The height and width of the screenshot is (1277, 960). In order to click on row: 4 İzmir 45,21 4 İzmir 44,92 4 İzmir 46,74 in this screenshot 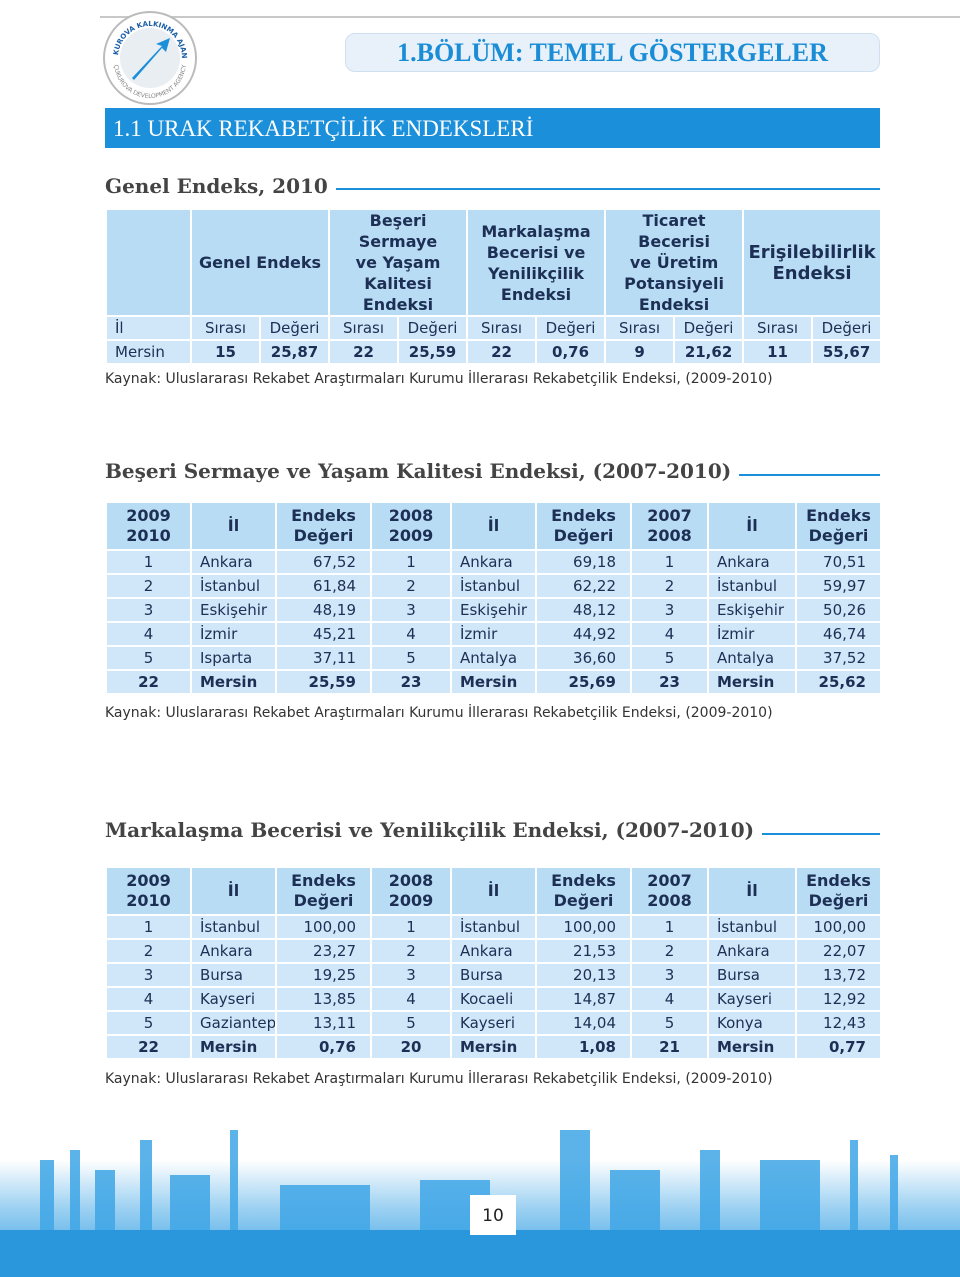, I will do `click(493, 634)`.